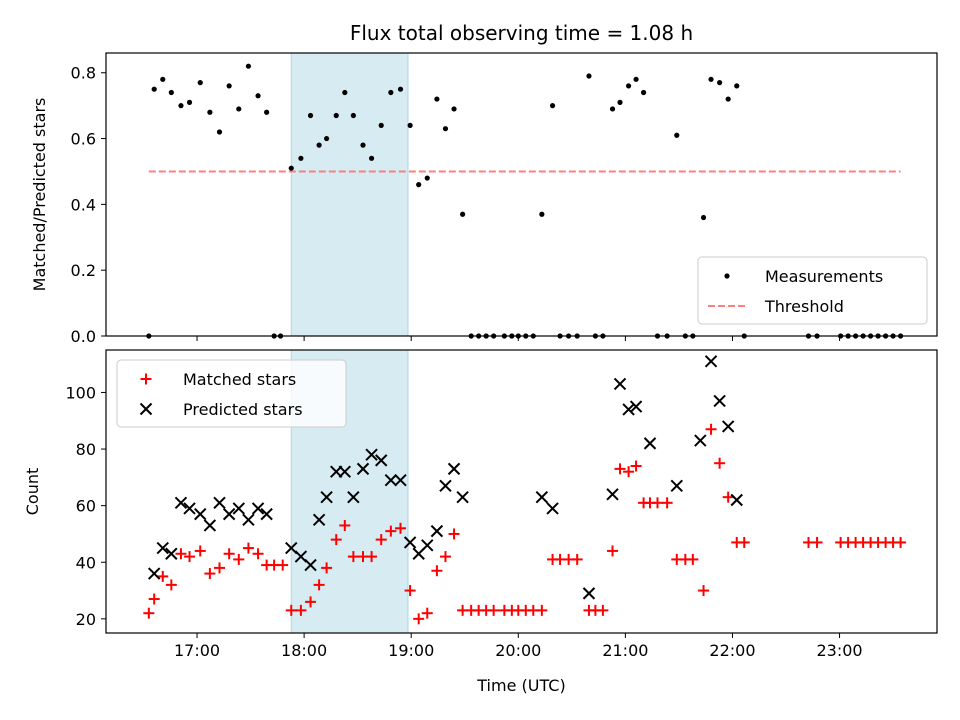 This screenshot has width=960, height=720. What do you see at coordinates (839, 650) in the screenshot?
I see `x-tick-label: 23:00` at bounding box center [839, 650].